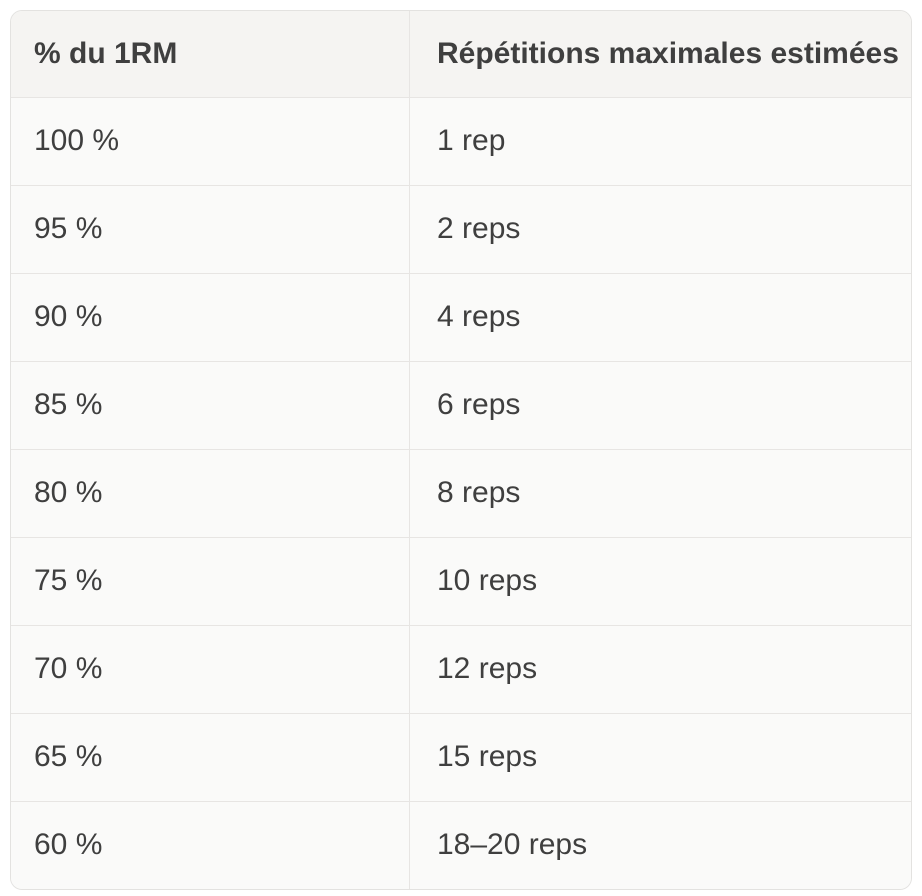  I want to click on cell-percent: 65 %, so click(210, 757).